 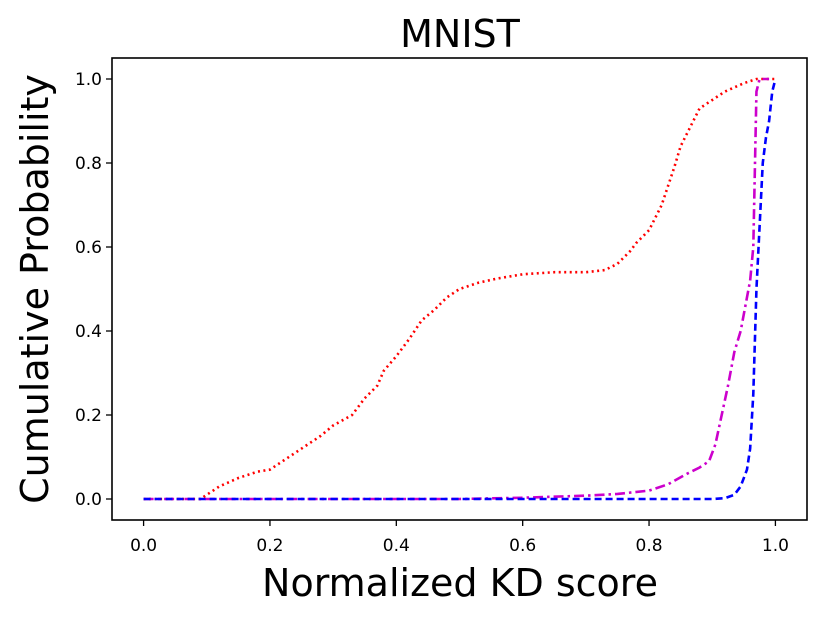 What do you see at coordinates (88, 332) in the screenshot?
I see `y-tick-label: 0.4` at bounding box center [88, 332].